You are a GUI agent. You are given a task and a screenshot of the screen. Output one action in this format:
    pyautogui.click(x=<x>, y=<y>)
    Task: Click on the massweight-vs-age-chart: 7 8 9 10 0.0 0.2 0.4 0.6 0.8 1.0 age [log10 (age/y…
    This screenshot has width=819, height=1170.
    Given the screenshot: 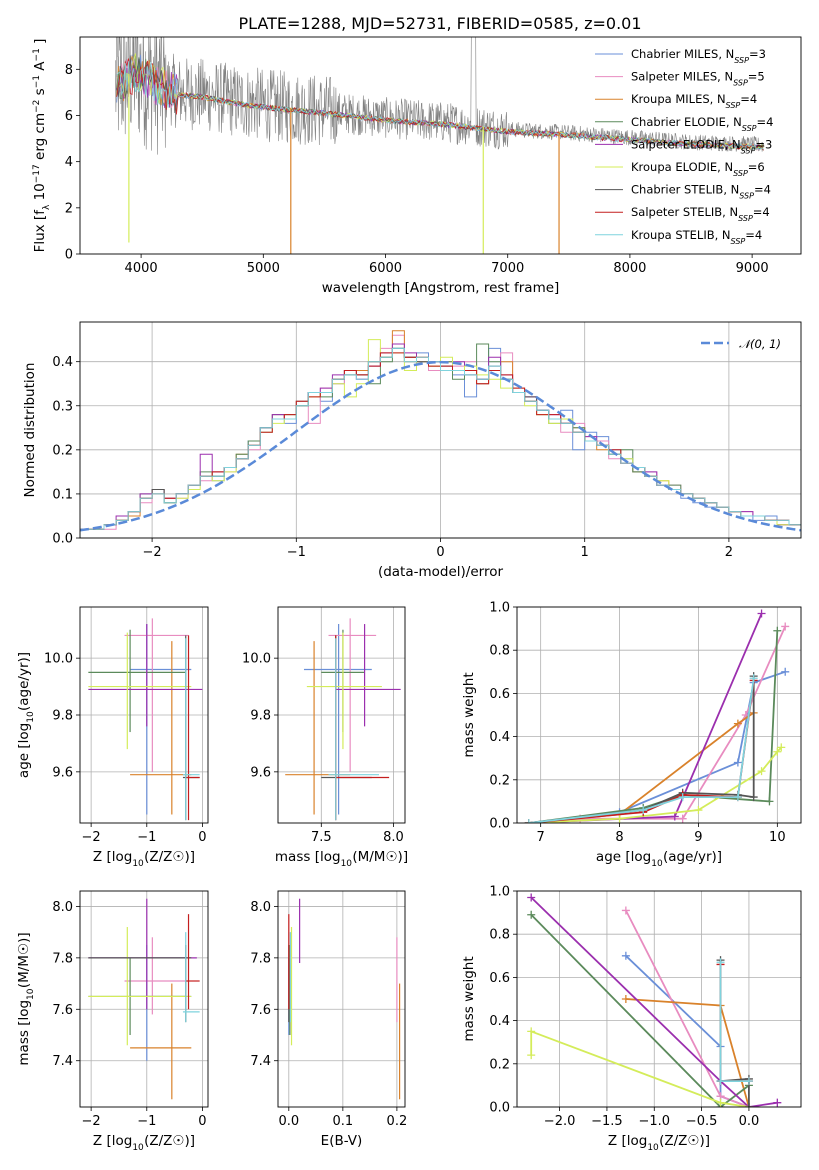 What is the action you would take?
    pyautogui.click(x=631, y=735)
    